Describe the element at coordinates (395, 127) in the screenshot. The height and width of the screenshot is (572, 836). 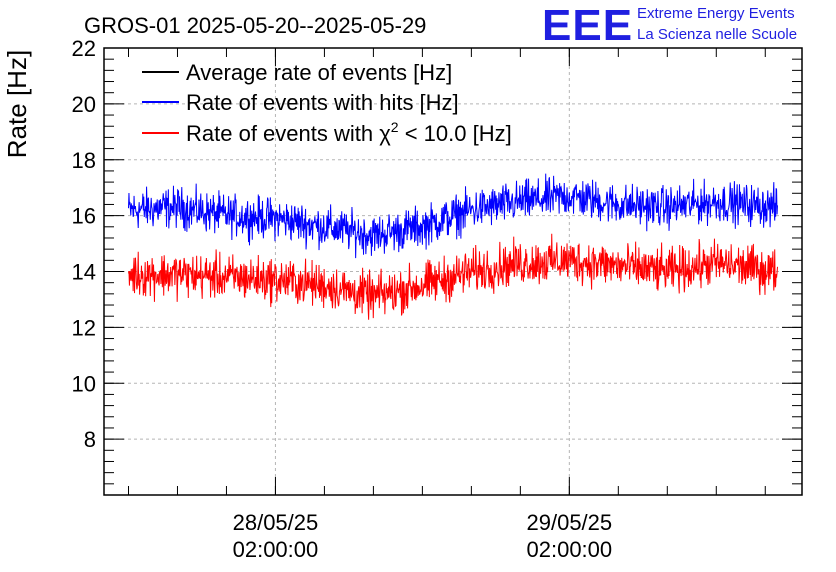
I see `legend-chi2-sup: 2` at that location.